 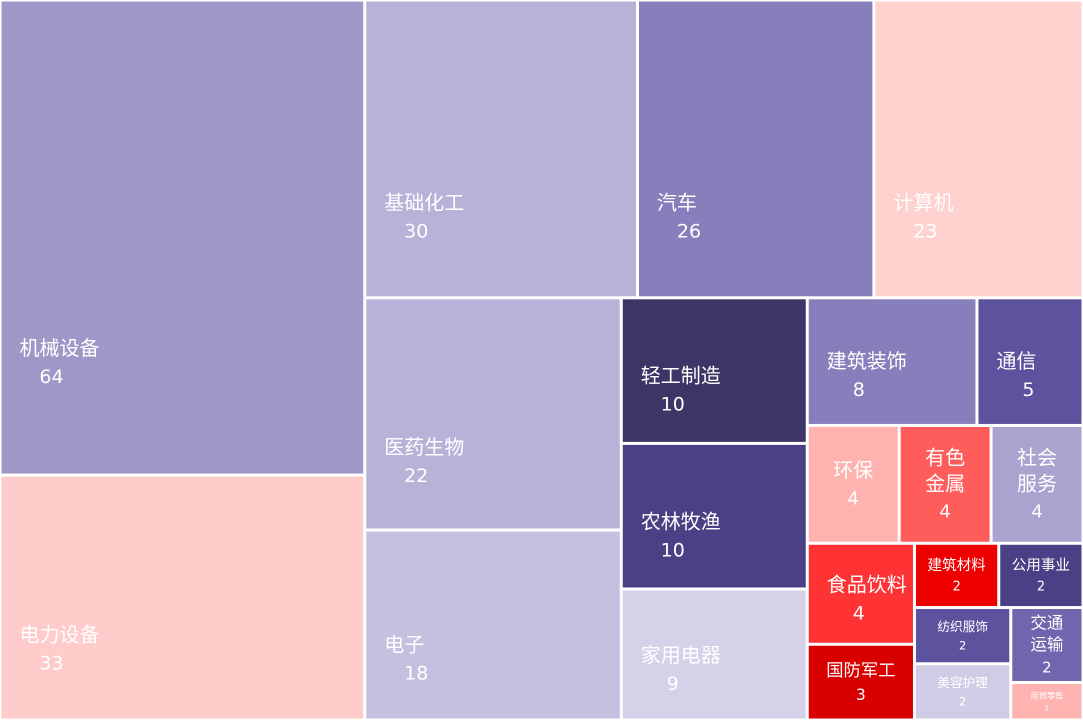 What do you see at coordinates (853, 470) in the screenshot?
I see `cell-label: 环保` at bounding box center [853, 470].